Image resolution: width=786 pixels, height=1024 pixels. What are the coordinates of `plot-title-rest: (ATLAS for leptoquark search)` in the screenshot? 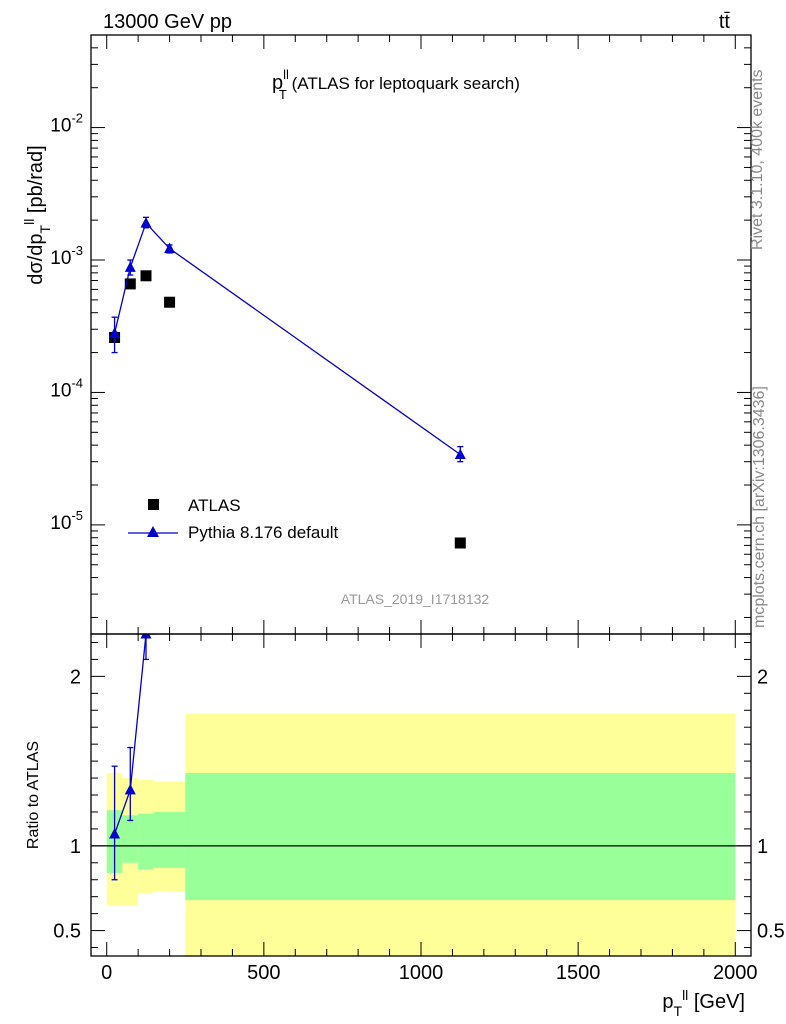 It's located at (403, 83).